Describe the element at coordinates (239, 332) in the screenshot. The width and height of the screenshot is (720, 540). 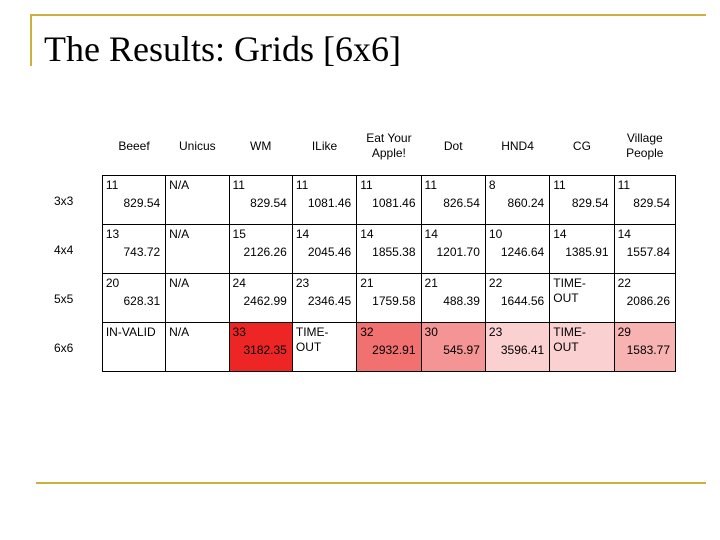
I see `result-count: 33` at that location.